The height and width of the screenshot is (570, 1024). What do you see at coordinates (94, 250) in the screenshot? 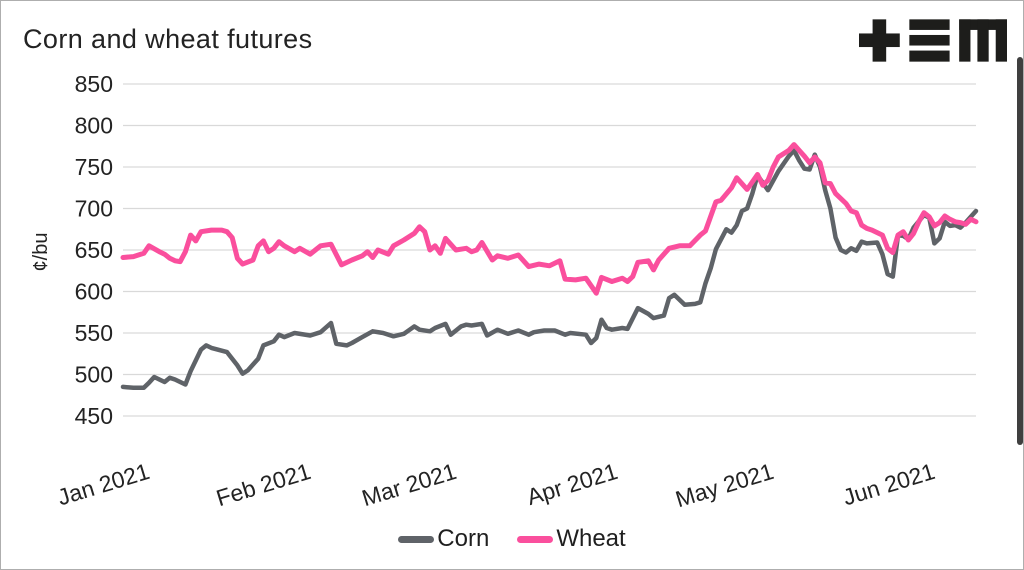
I see `y-tick-label: 650` at bounding box center [94, 250].